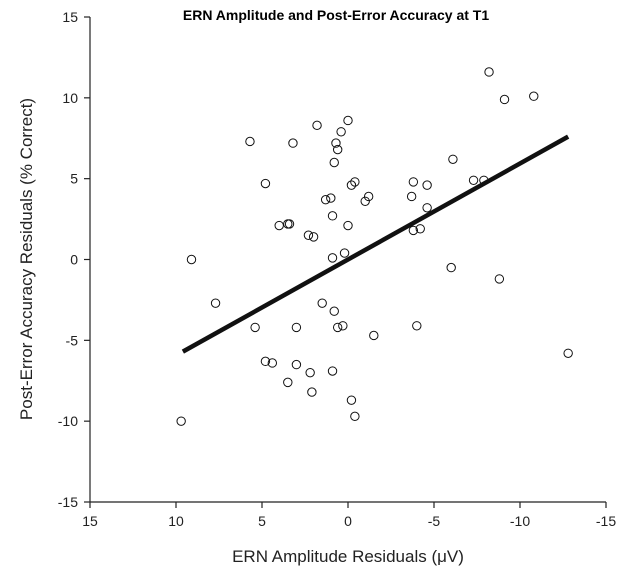 This screenshot has height=577, width=635. What do you see at coordinates (606, 521) in the screenshot?
I see `x-tick-label: -15` at bounding box center [606, 521].